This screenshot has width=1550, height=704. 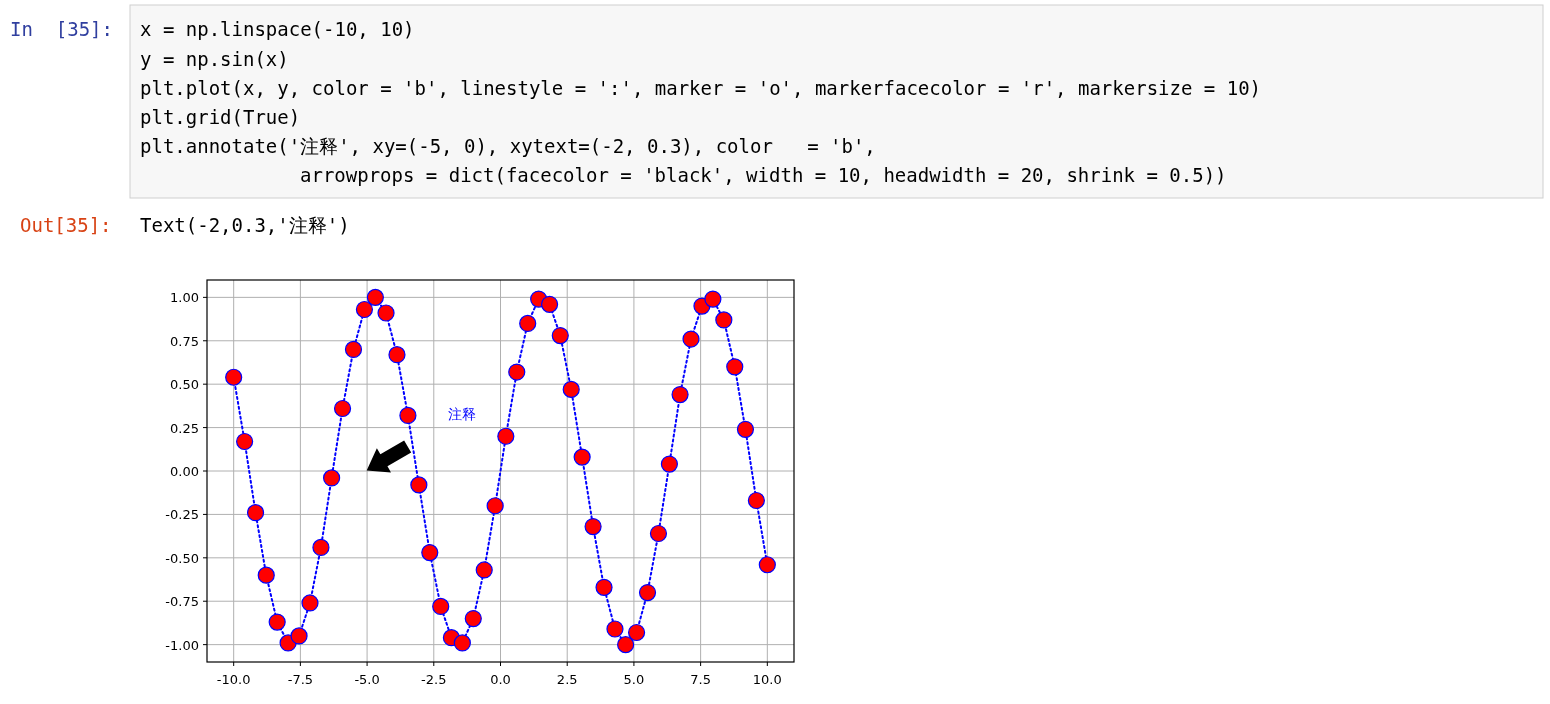 I want to click on x-tick-label: 5.0, so click(x=634, y=679).